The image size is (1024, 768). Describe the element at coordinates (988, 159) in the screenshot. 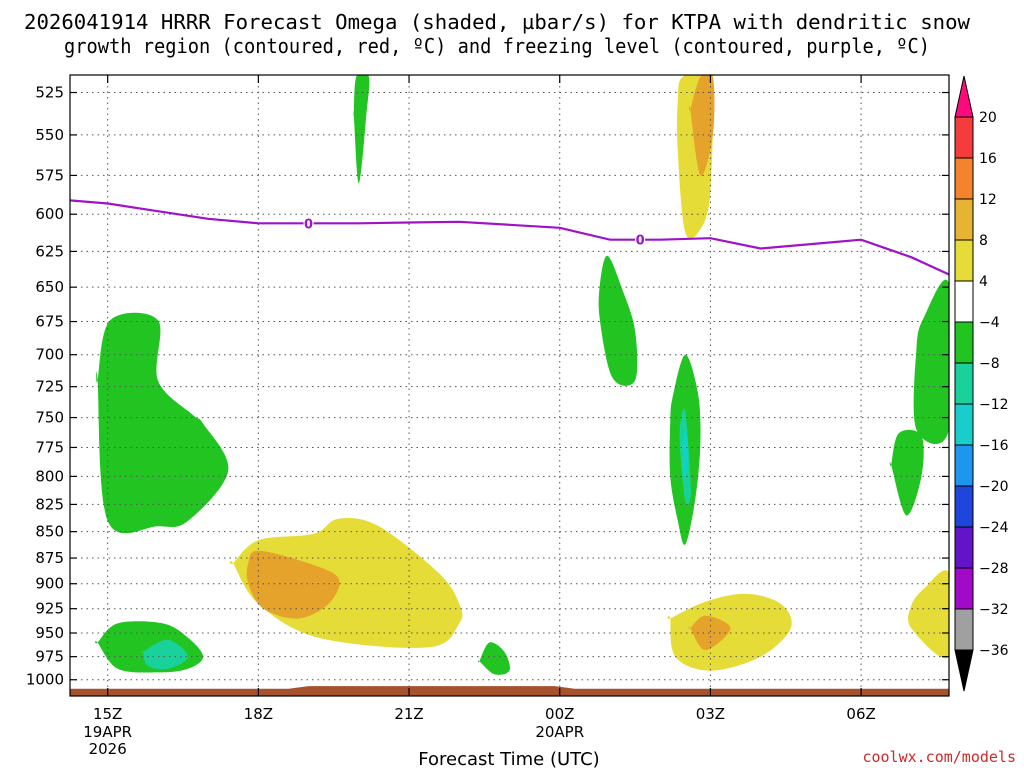

I see `colorbar-label: 16` at that location.